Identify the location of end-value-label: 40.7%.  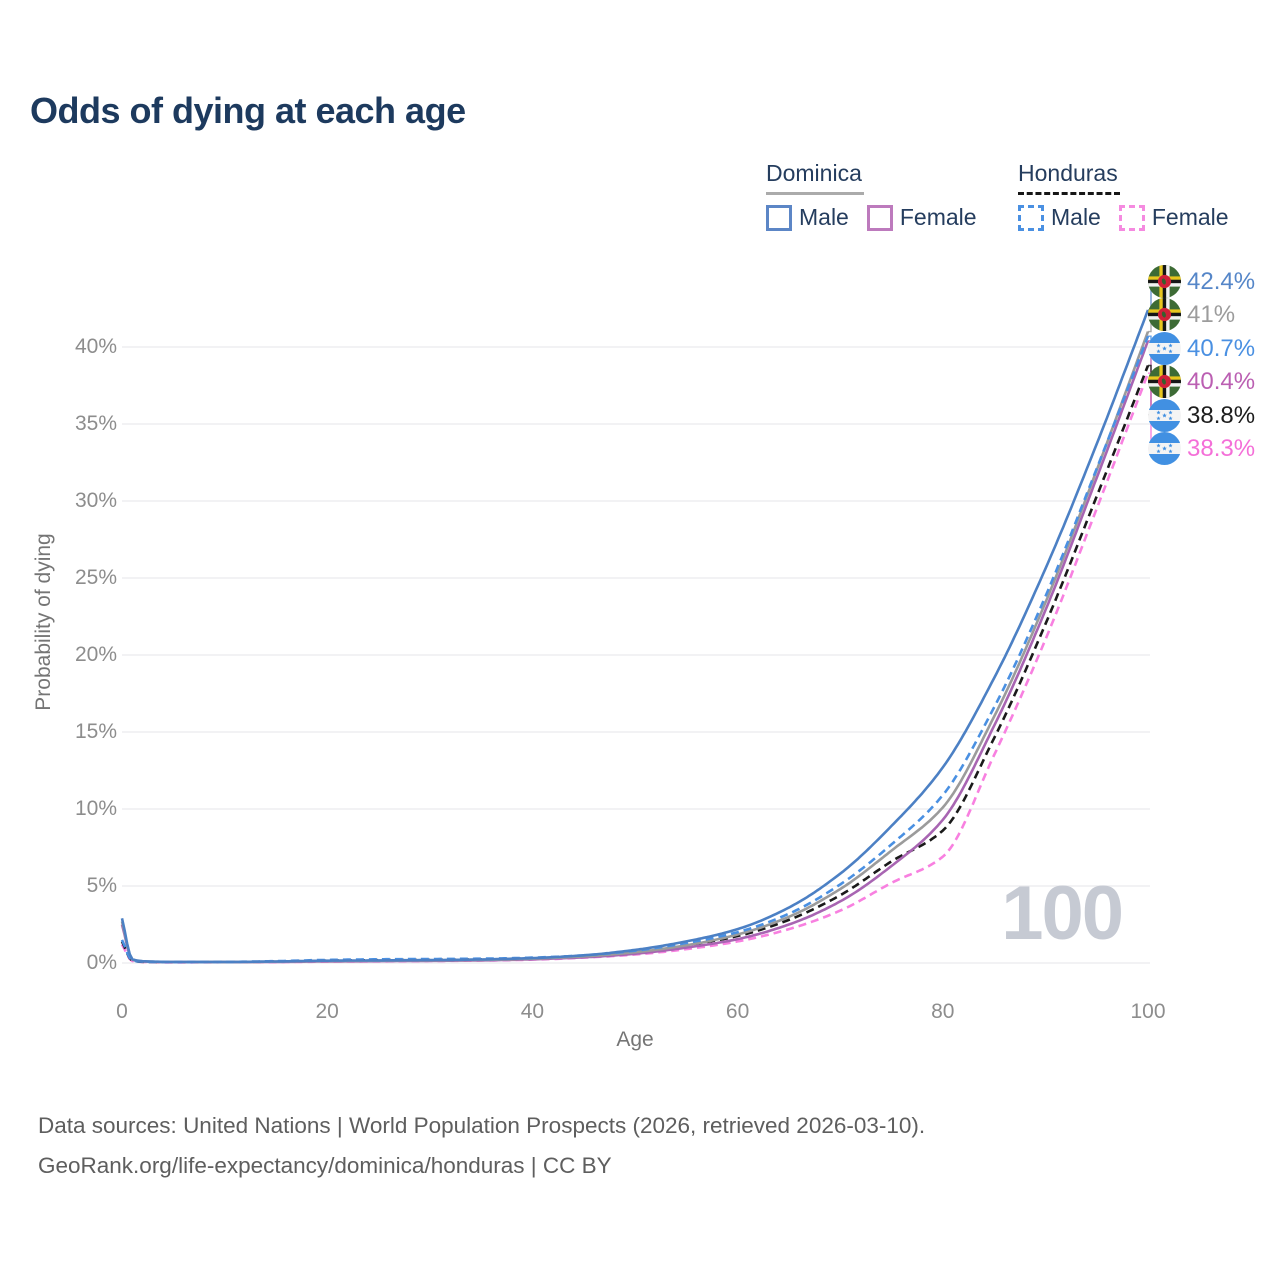
(1221, 348).